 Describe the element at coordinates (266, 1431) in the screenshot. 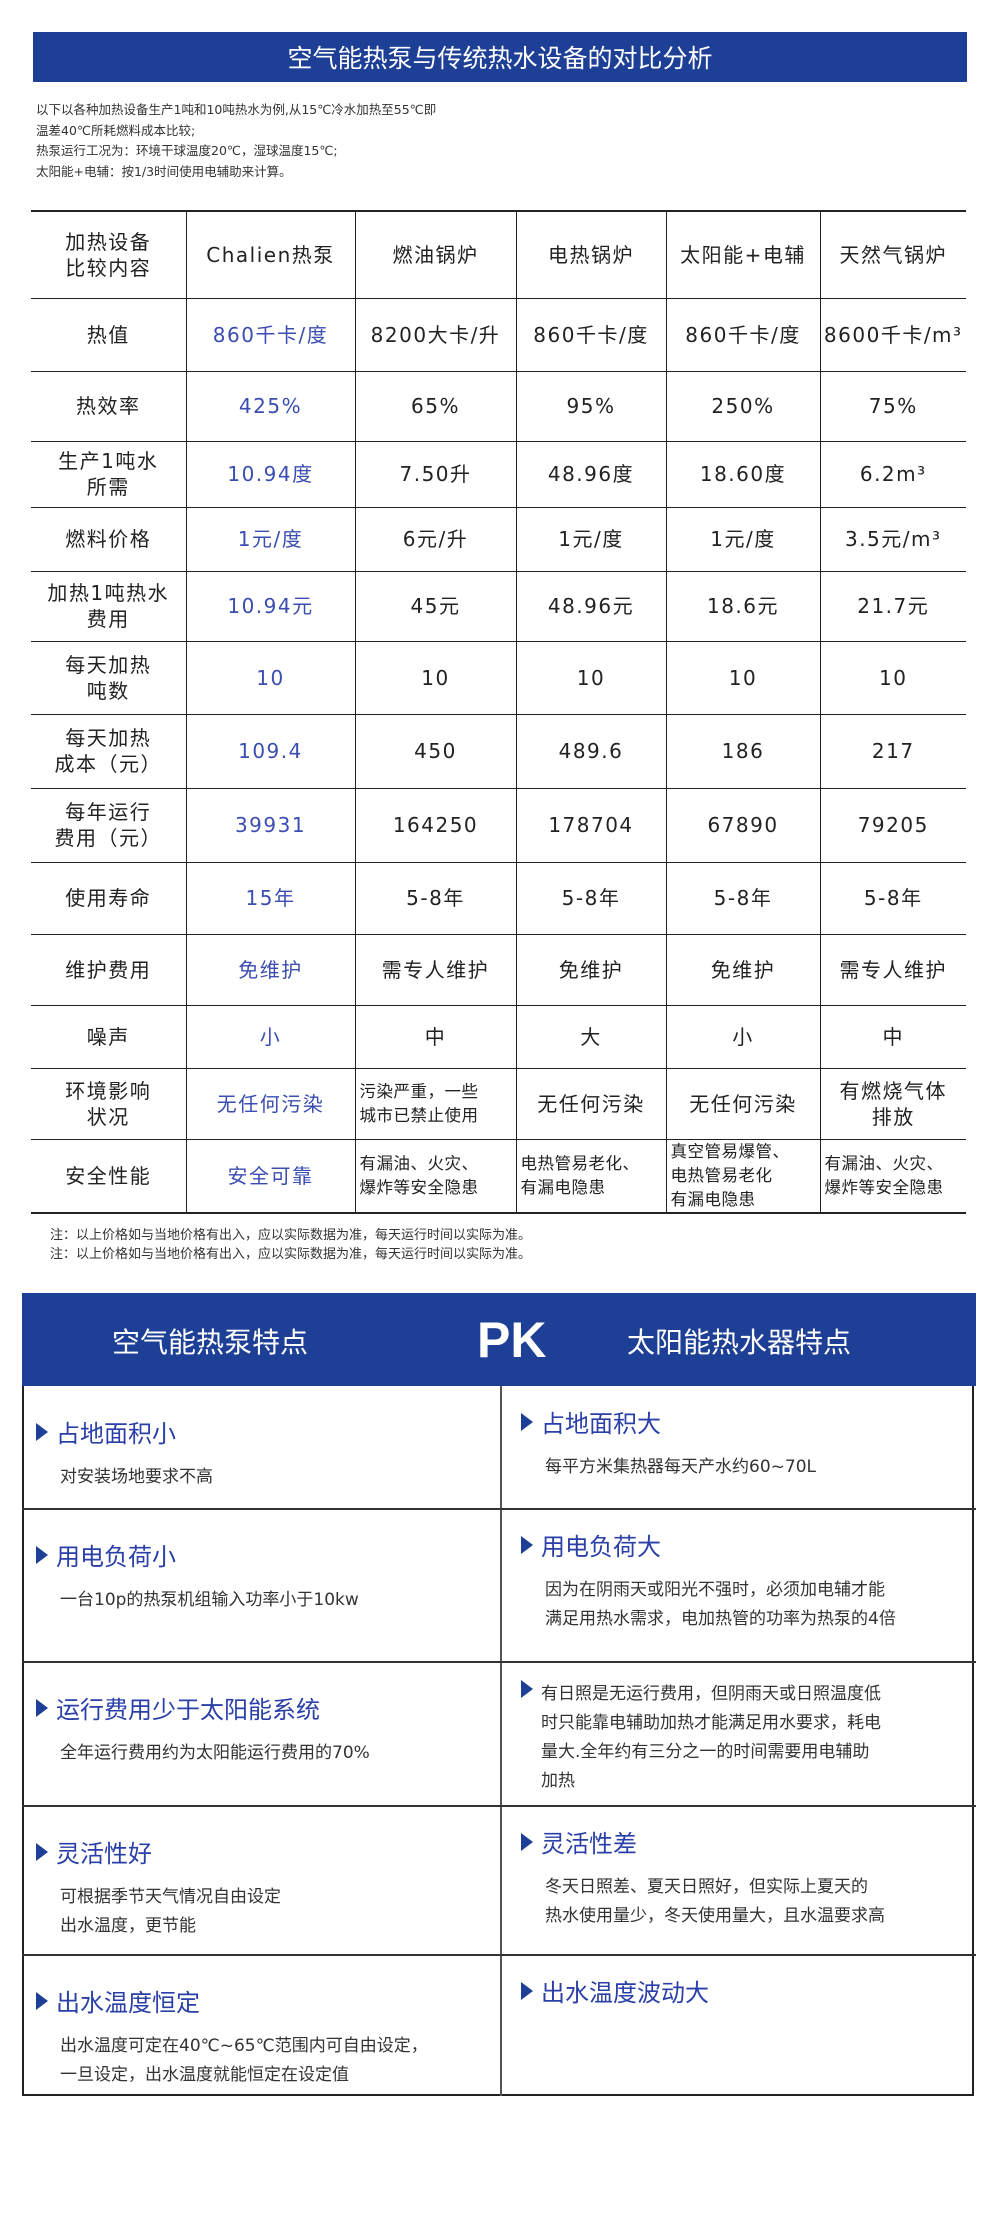

I see `pk-cell-heading: 占地面积小` at that location.